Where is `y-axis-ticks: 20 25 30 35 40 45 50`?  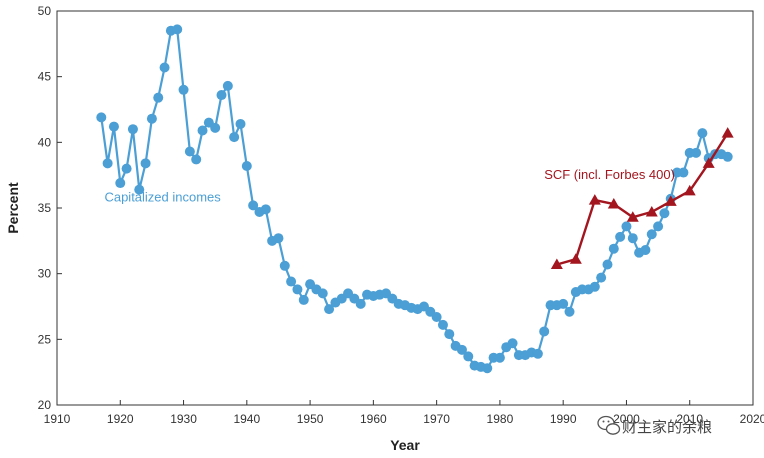 y-axis-ticks: 20 25 30 35 40 45 50 is located at coordinates (50, 208).